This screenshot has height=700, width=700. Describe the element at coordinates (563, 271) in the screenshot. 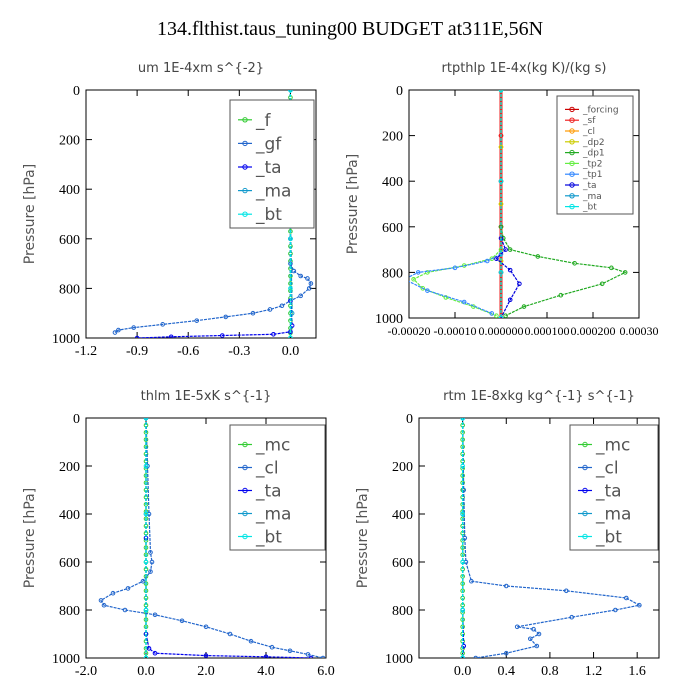

I see `series-line-dp1` at that location.